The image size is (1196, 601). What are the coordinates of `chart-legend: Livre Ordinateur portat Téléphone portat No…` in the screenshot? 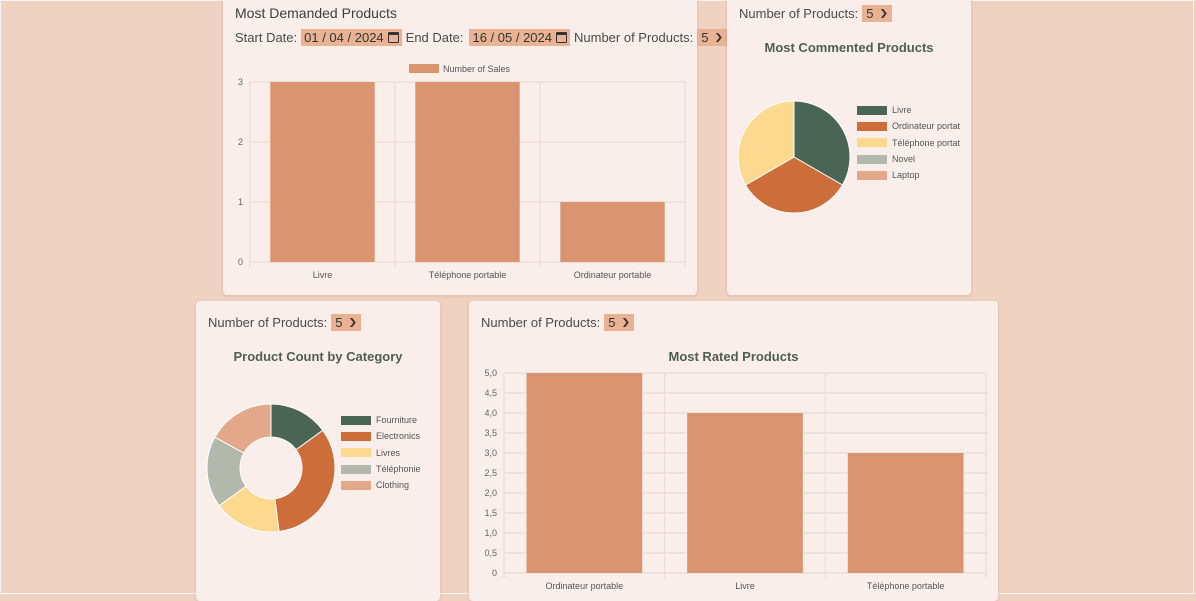 It's located at (908, 142).